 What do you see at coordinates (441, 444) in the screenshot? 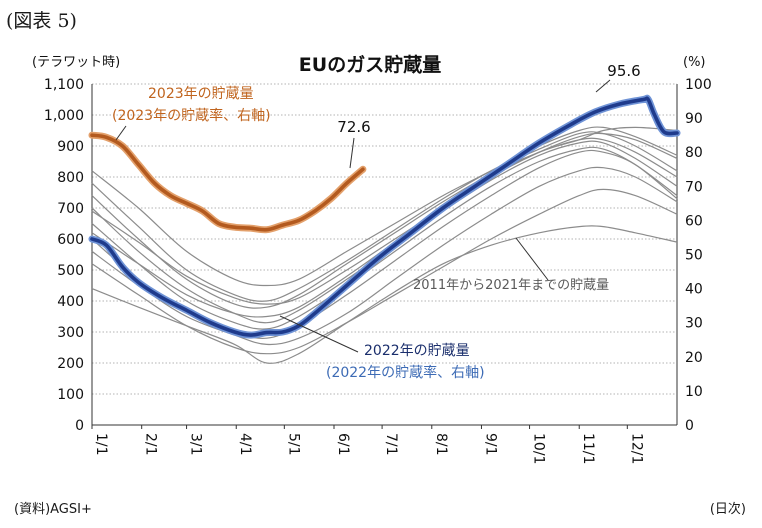
I see `x-tick-label: 8/1` at bounding box center [441, 444].